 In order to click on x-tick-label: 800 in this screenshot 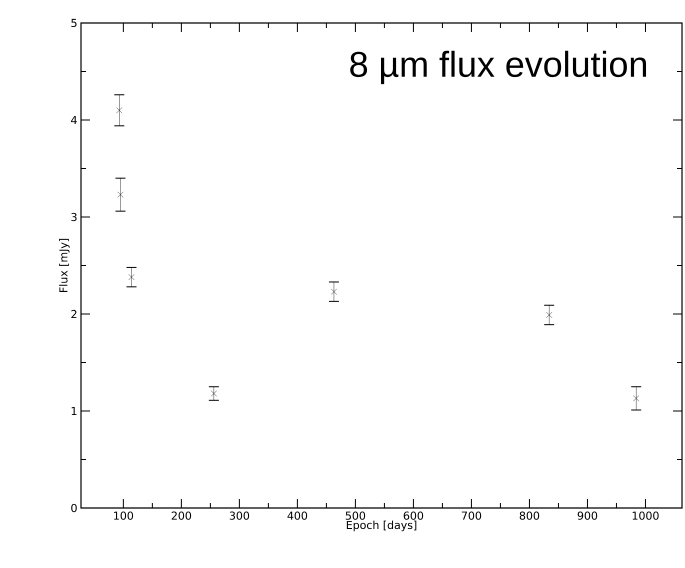, I will do `click(530, 516)`.